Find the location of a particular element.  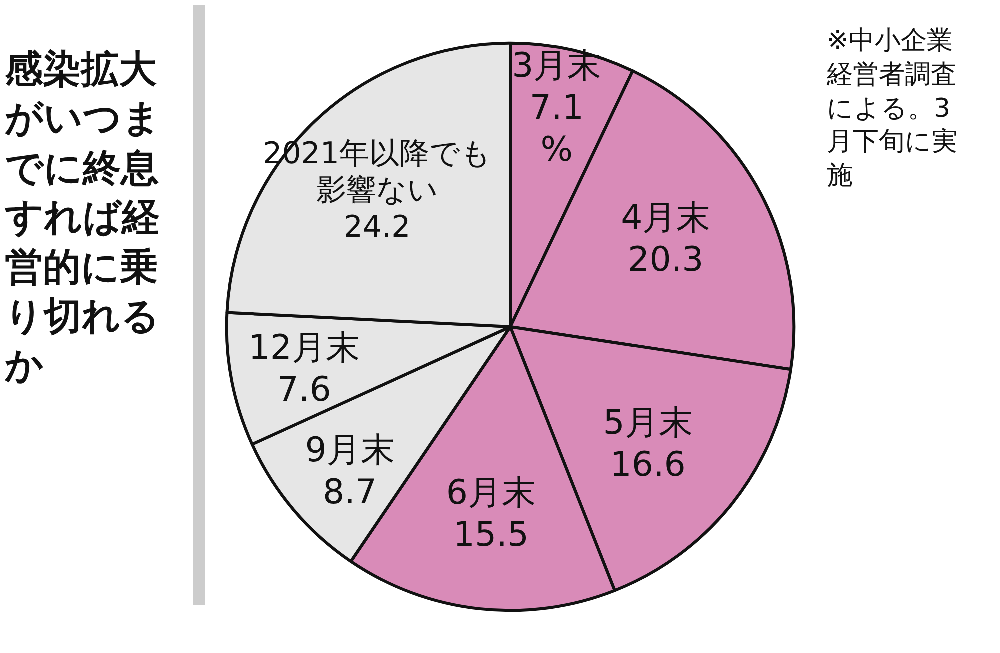

text: 感染拡大がいつまでに終息すれば経営的に乗り切れるか is located at coordinates (83, 218).